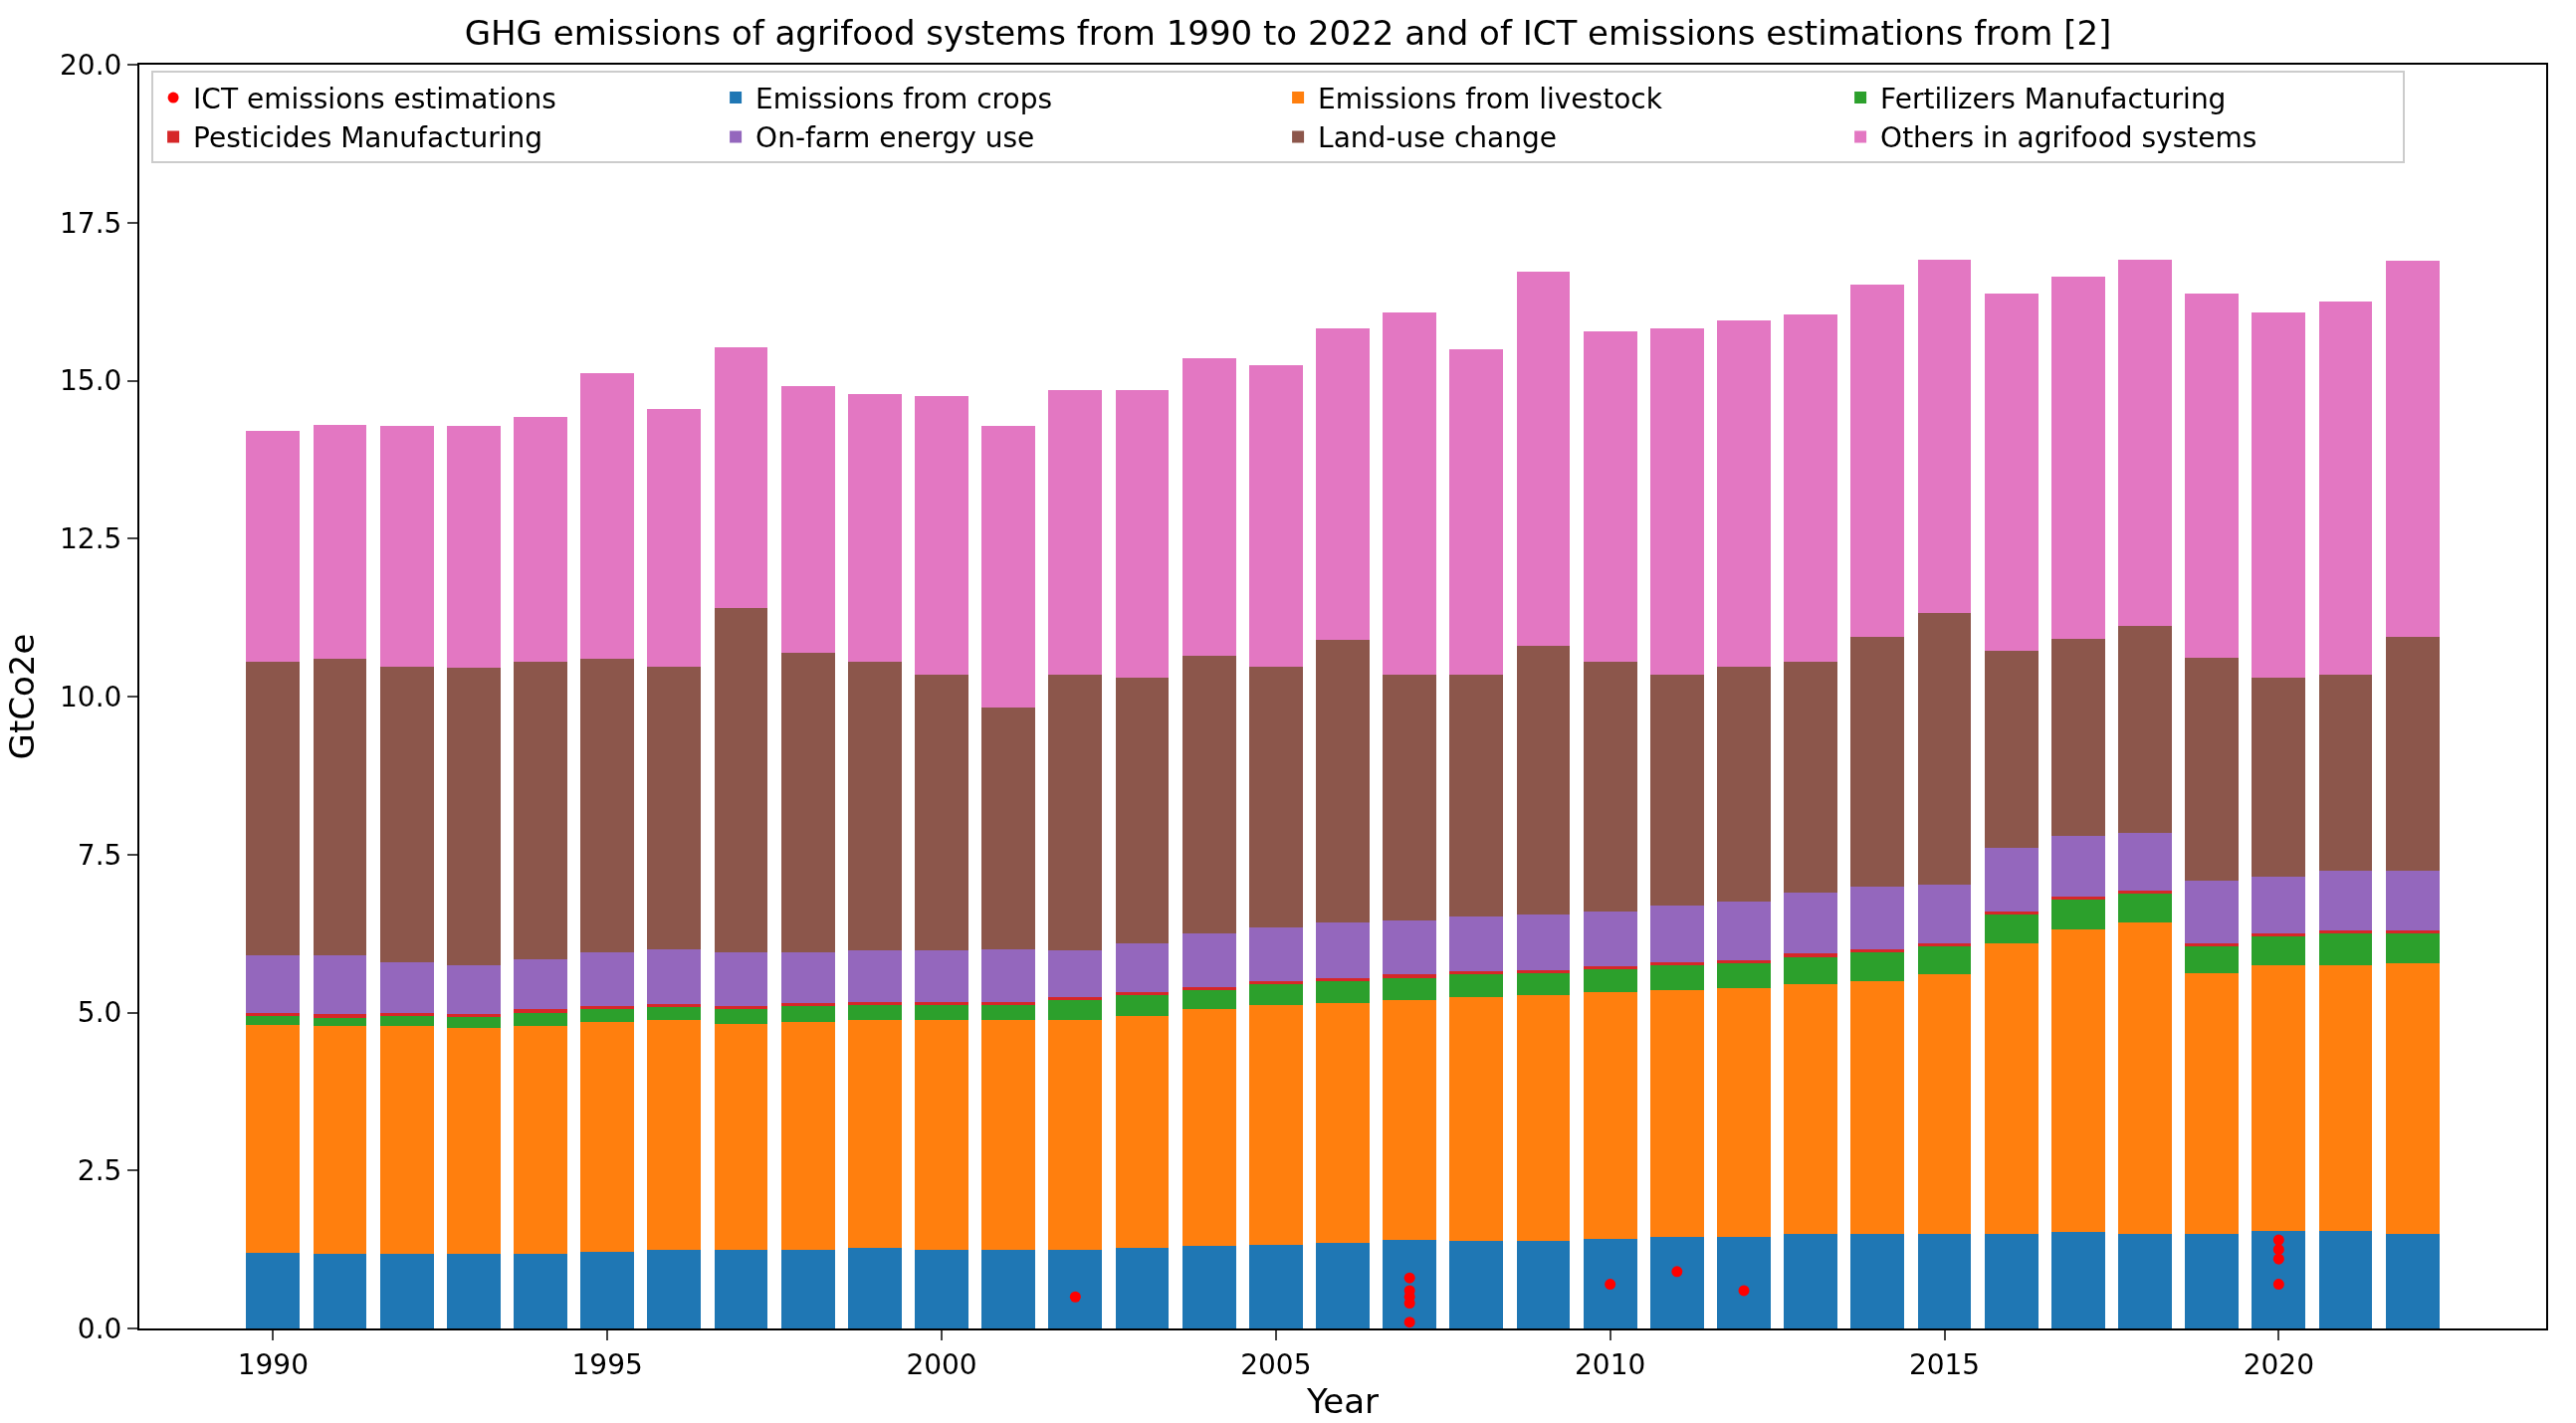  Describe the element at coordinates (1490, 99) in the screenshot. I see `legend-label: Emissions from livestock` at that location.